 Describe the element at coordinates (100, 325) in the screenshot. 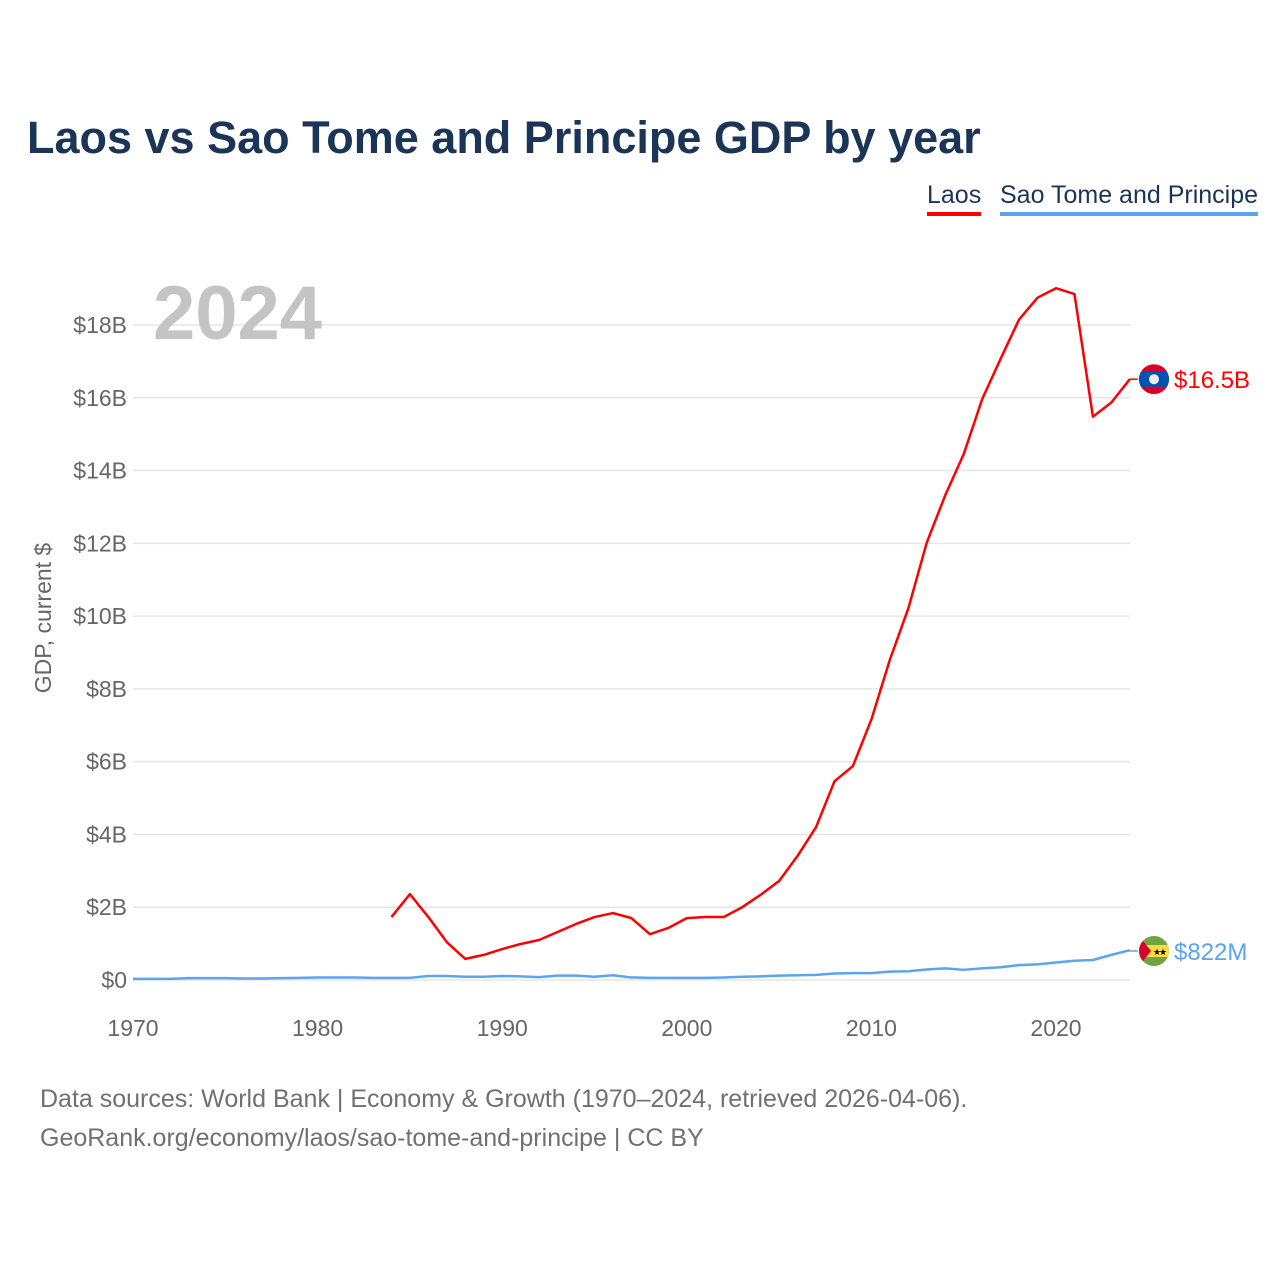

I see `y-tick-label: $18B` at that location.